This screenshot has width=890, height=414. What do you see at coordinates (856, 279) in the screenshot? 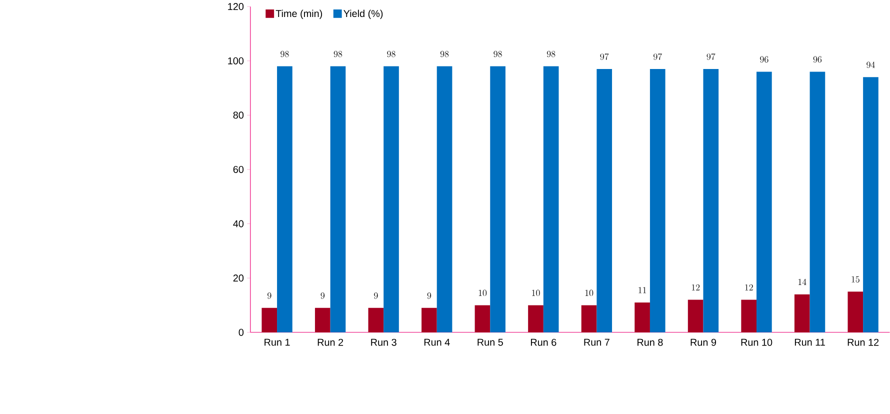
I see `data-label: 15` at bounding box center [856, 279].